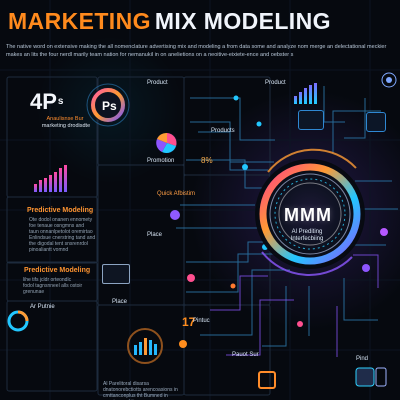 The height and width of the screenshot is (400, 400). Describe the element at coordinates (120, 302) in the screenshot. I see `place-label-bottom: Place` at that location.